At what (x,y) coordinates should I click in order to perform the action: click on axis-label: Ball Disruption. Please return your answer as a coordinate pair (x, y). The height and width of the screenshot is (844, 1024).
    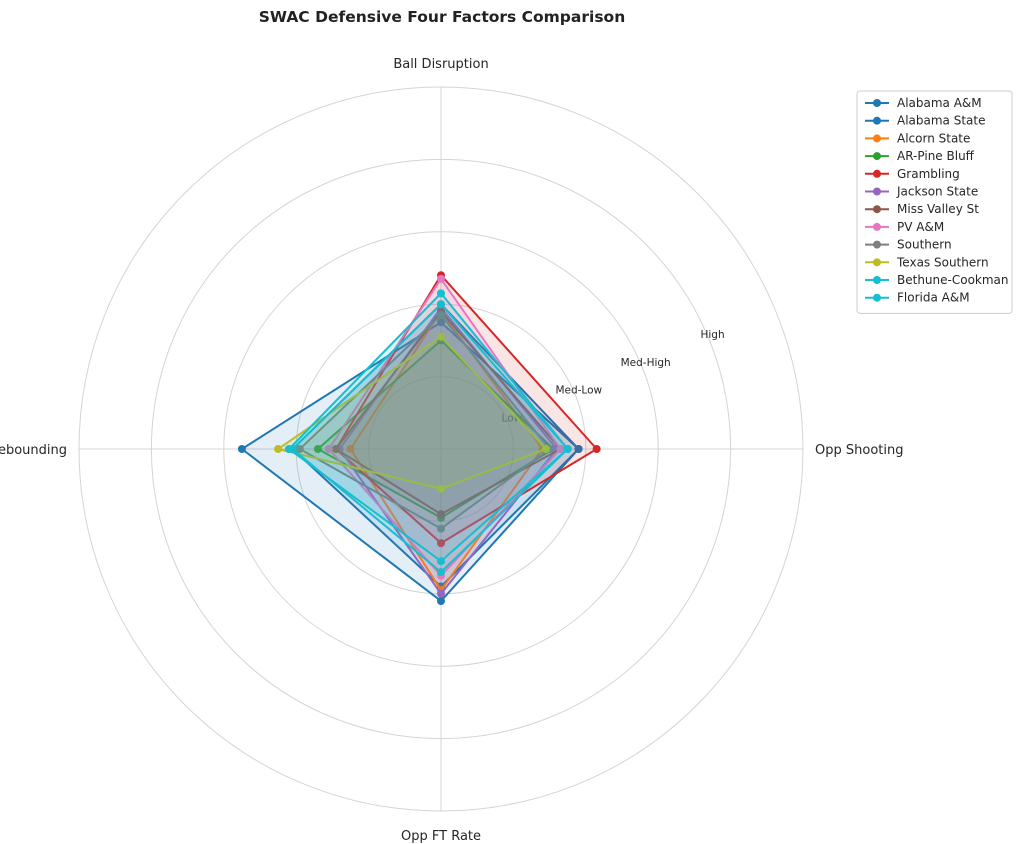
    Looking at the image, I should click on (440, 64).